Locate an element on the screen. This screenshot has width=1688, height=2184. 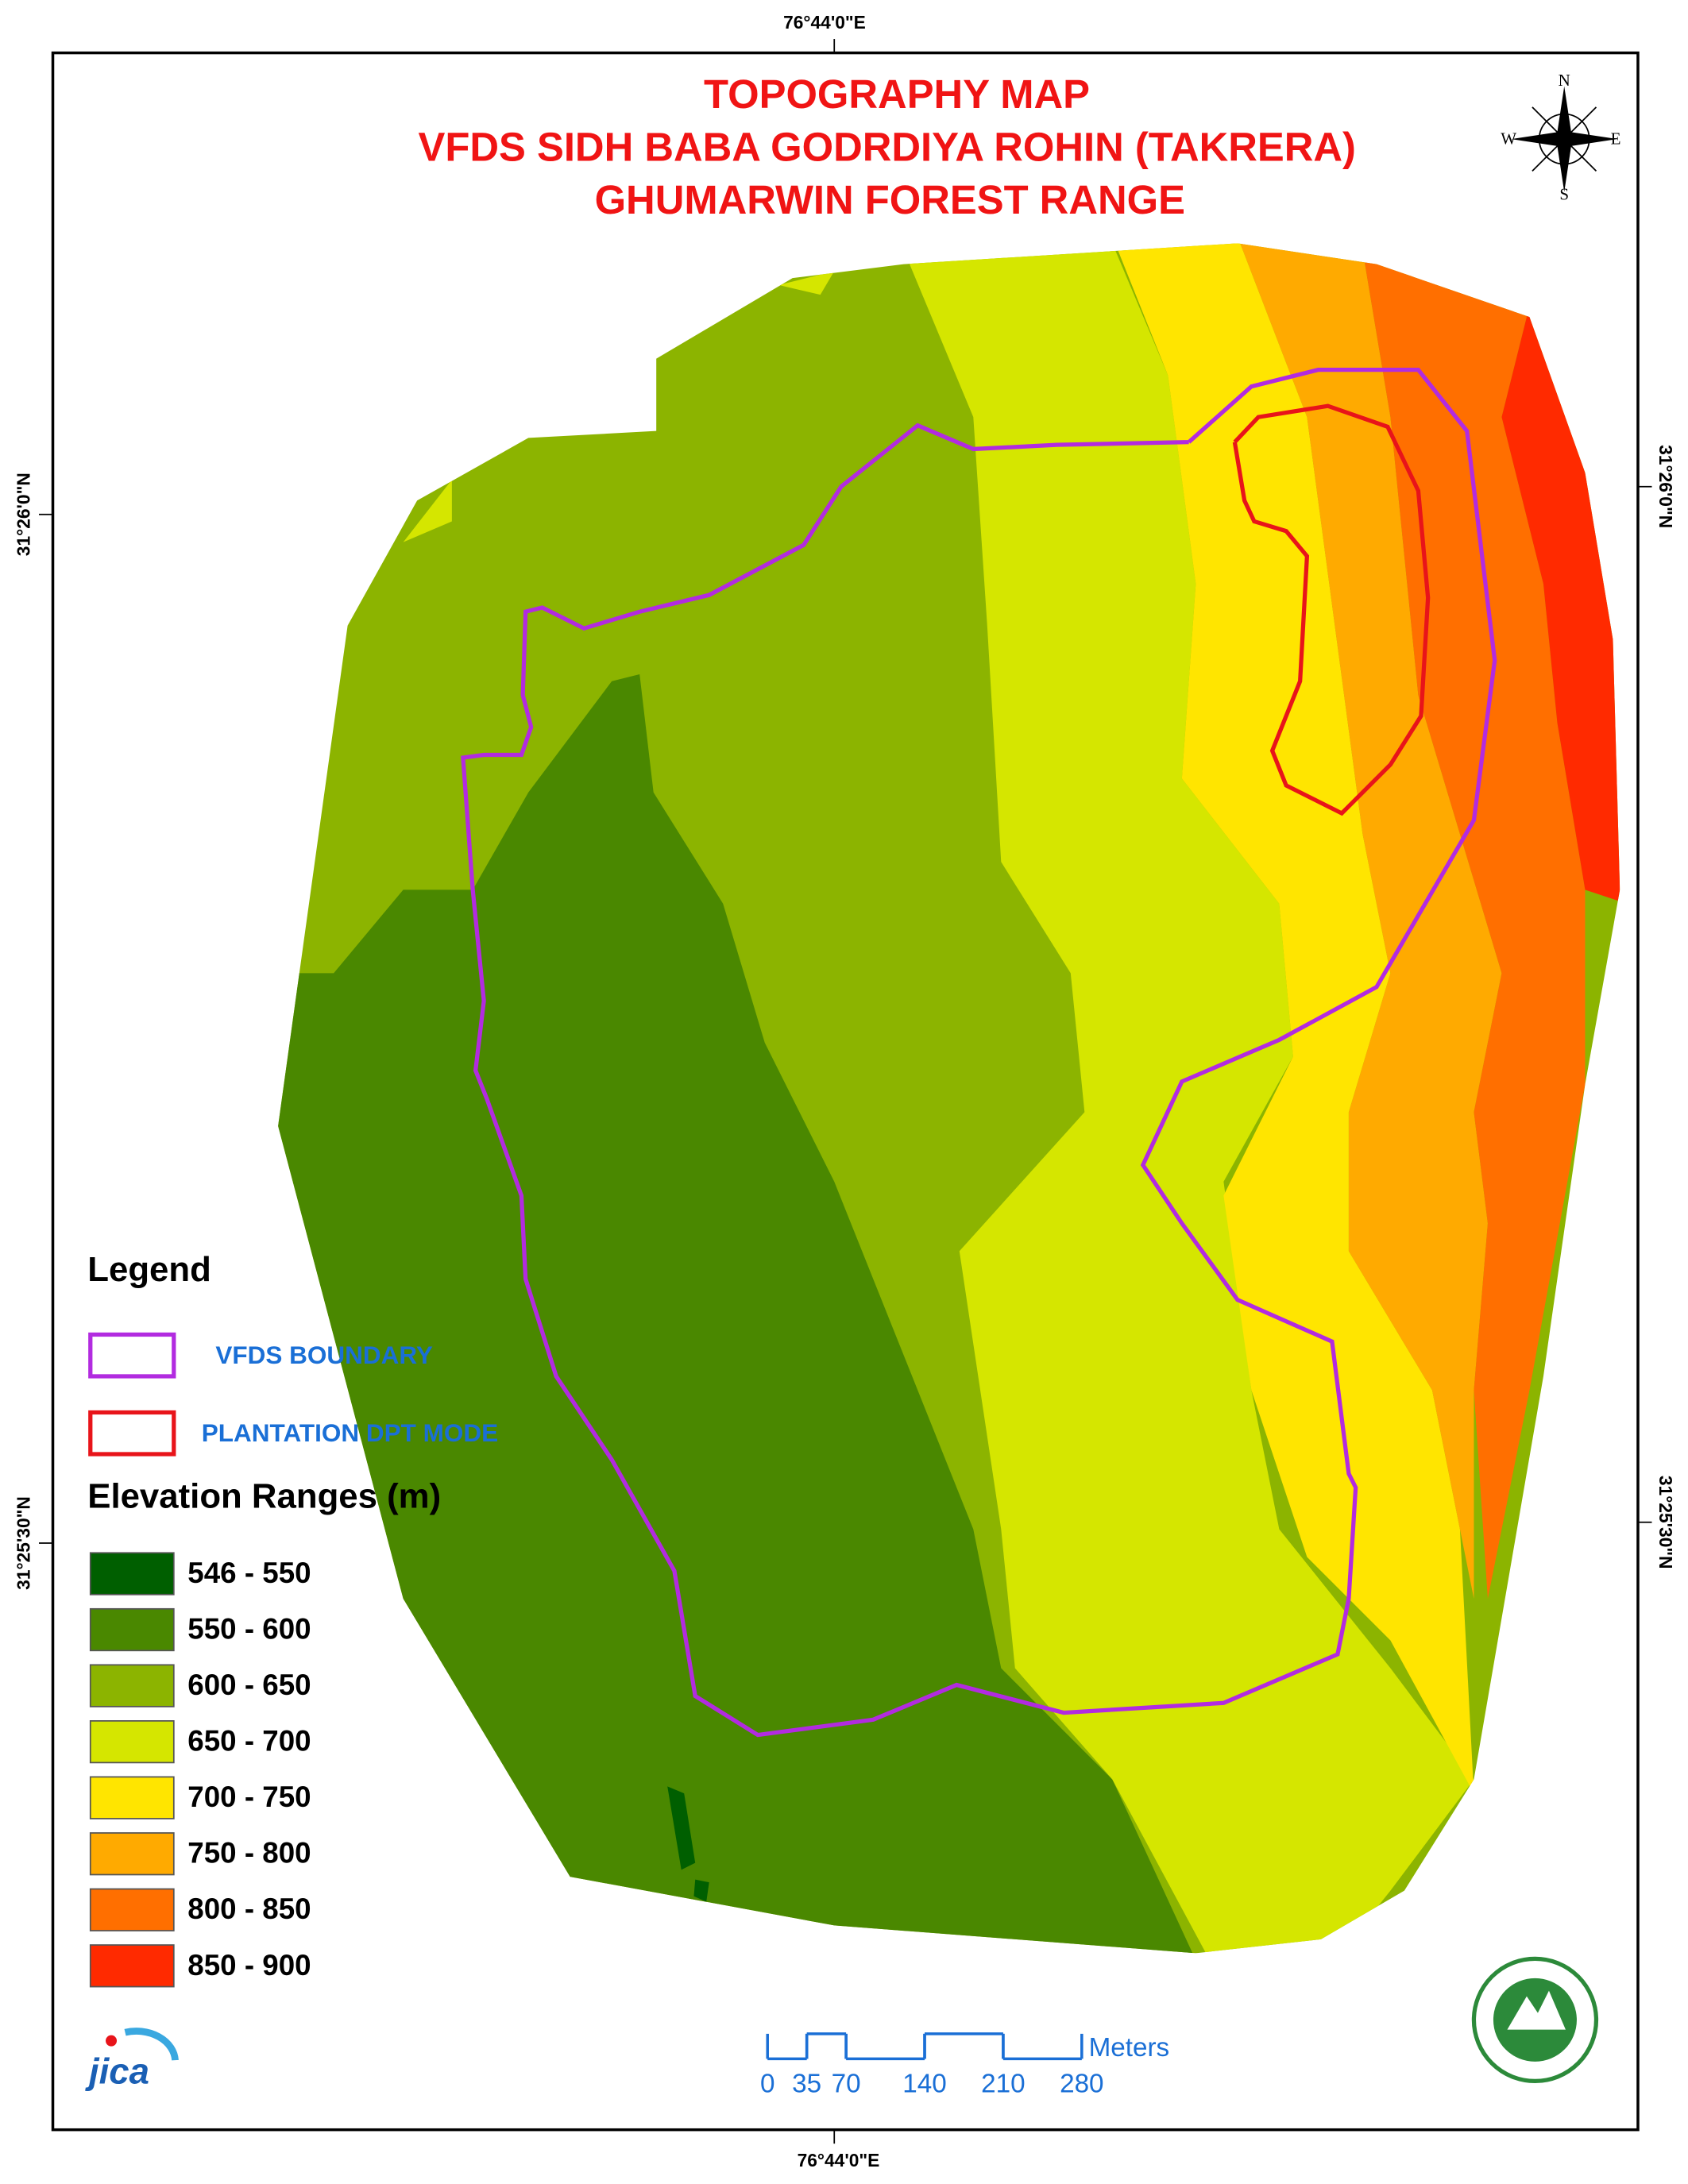
compass: N E S W is located at coordinates (1561, 137).